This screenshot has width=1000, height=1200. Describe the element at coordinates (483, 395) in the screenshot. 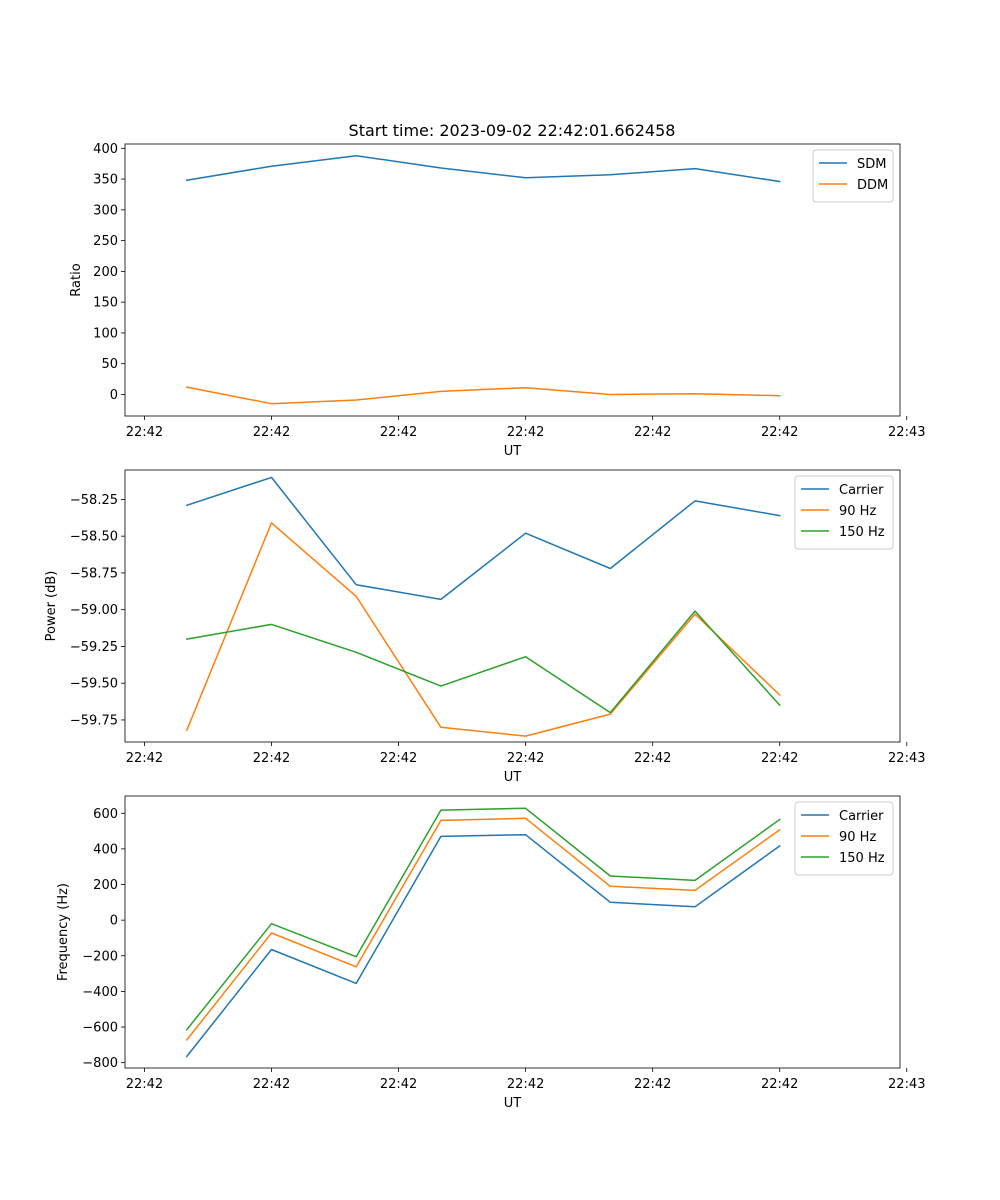

I see `series-line-ddm` at that location.